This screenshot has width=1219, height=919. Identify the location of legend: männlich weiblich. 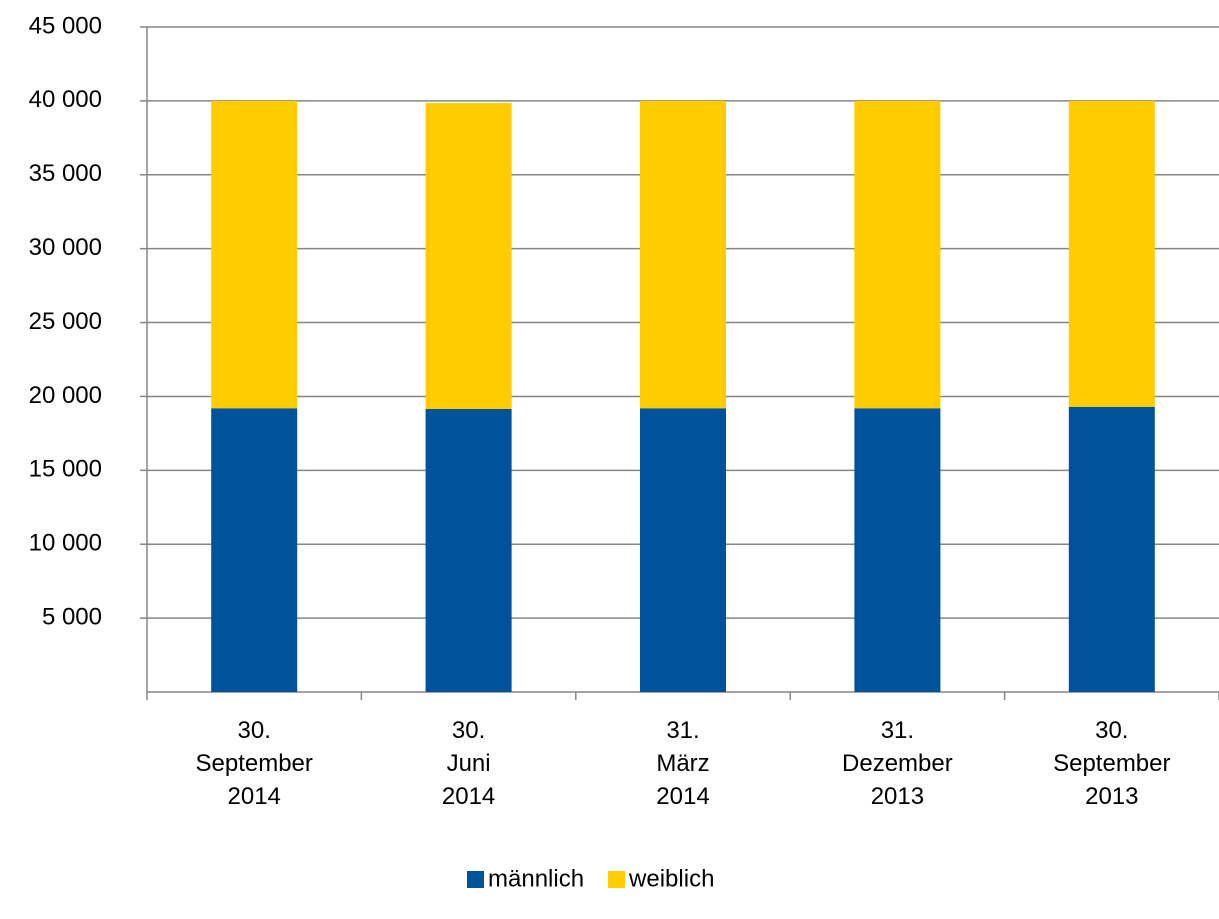
(590, 878).